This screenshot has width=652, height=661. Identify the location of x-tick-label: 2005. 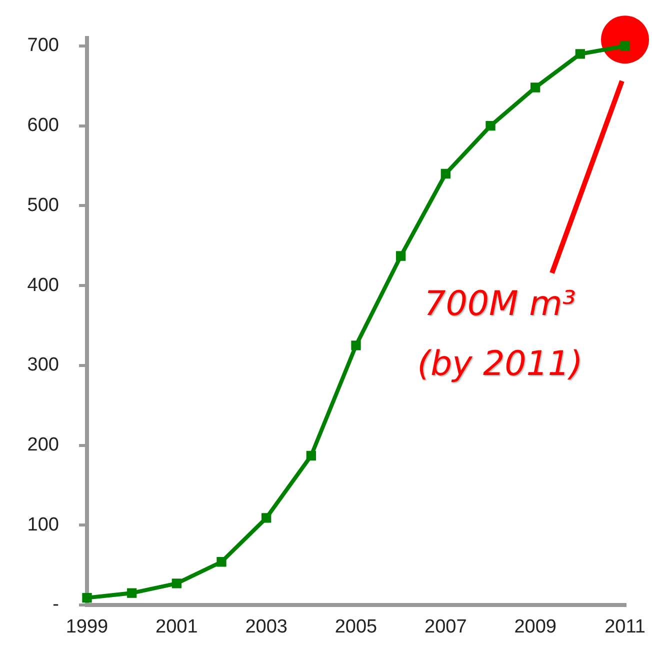
(356, 627).